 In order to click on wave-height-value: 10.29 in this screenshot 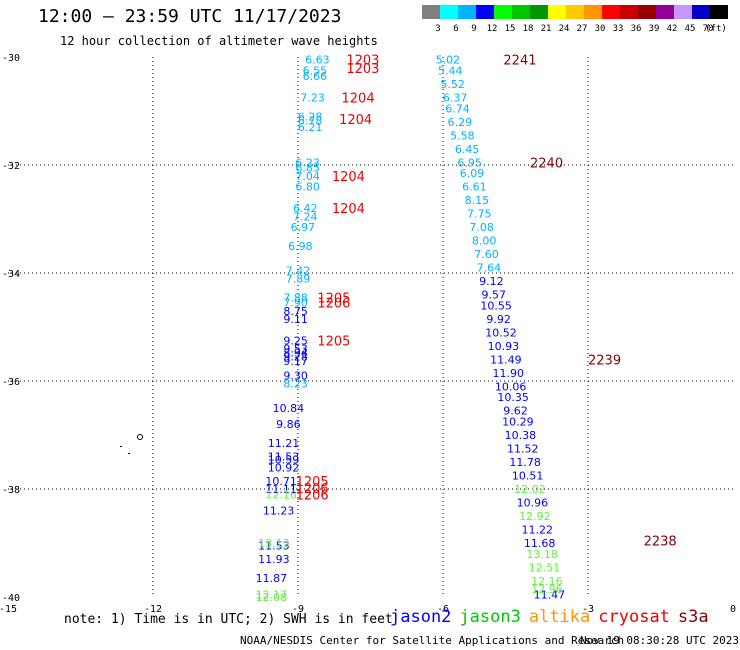, I will do `click(518, 422)`.